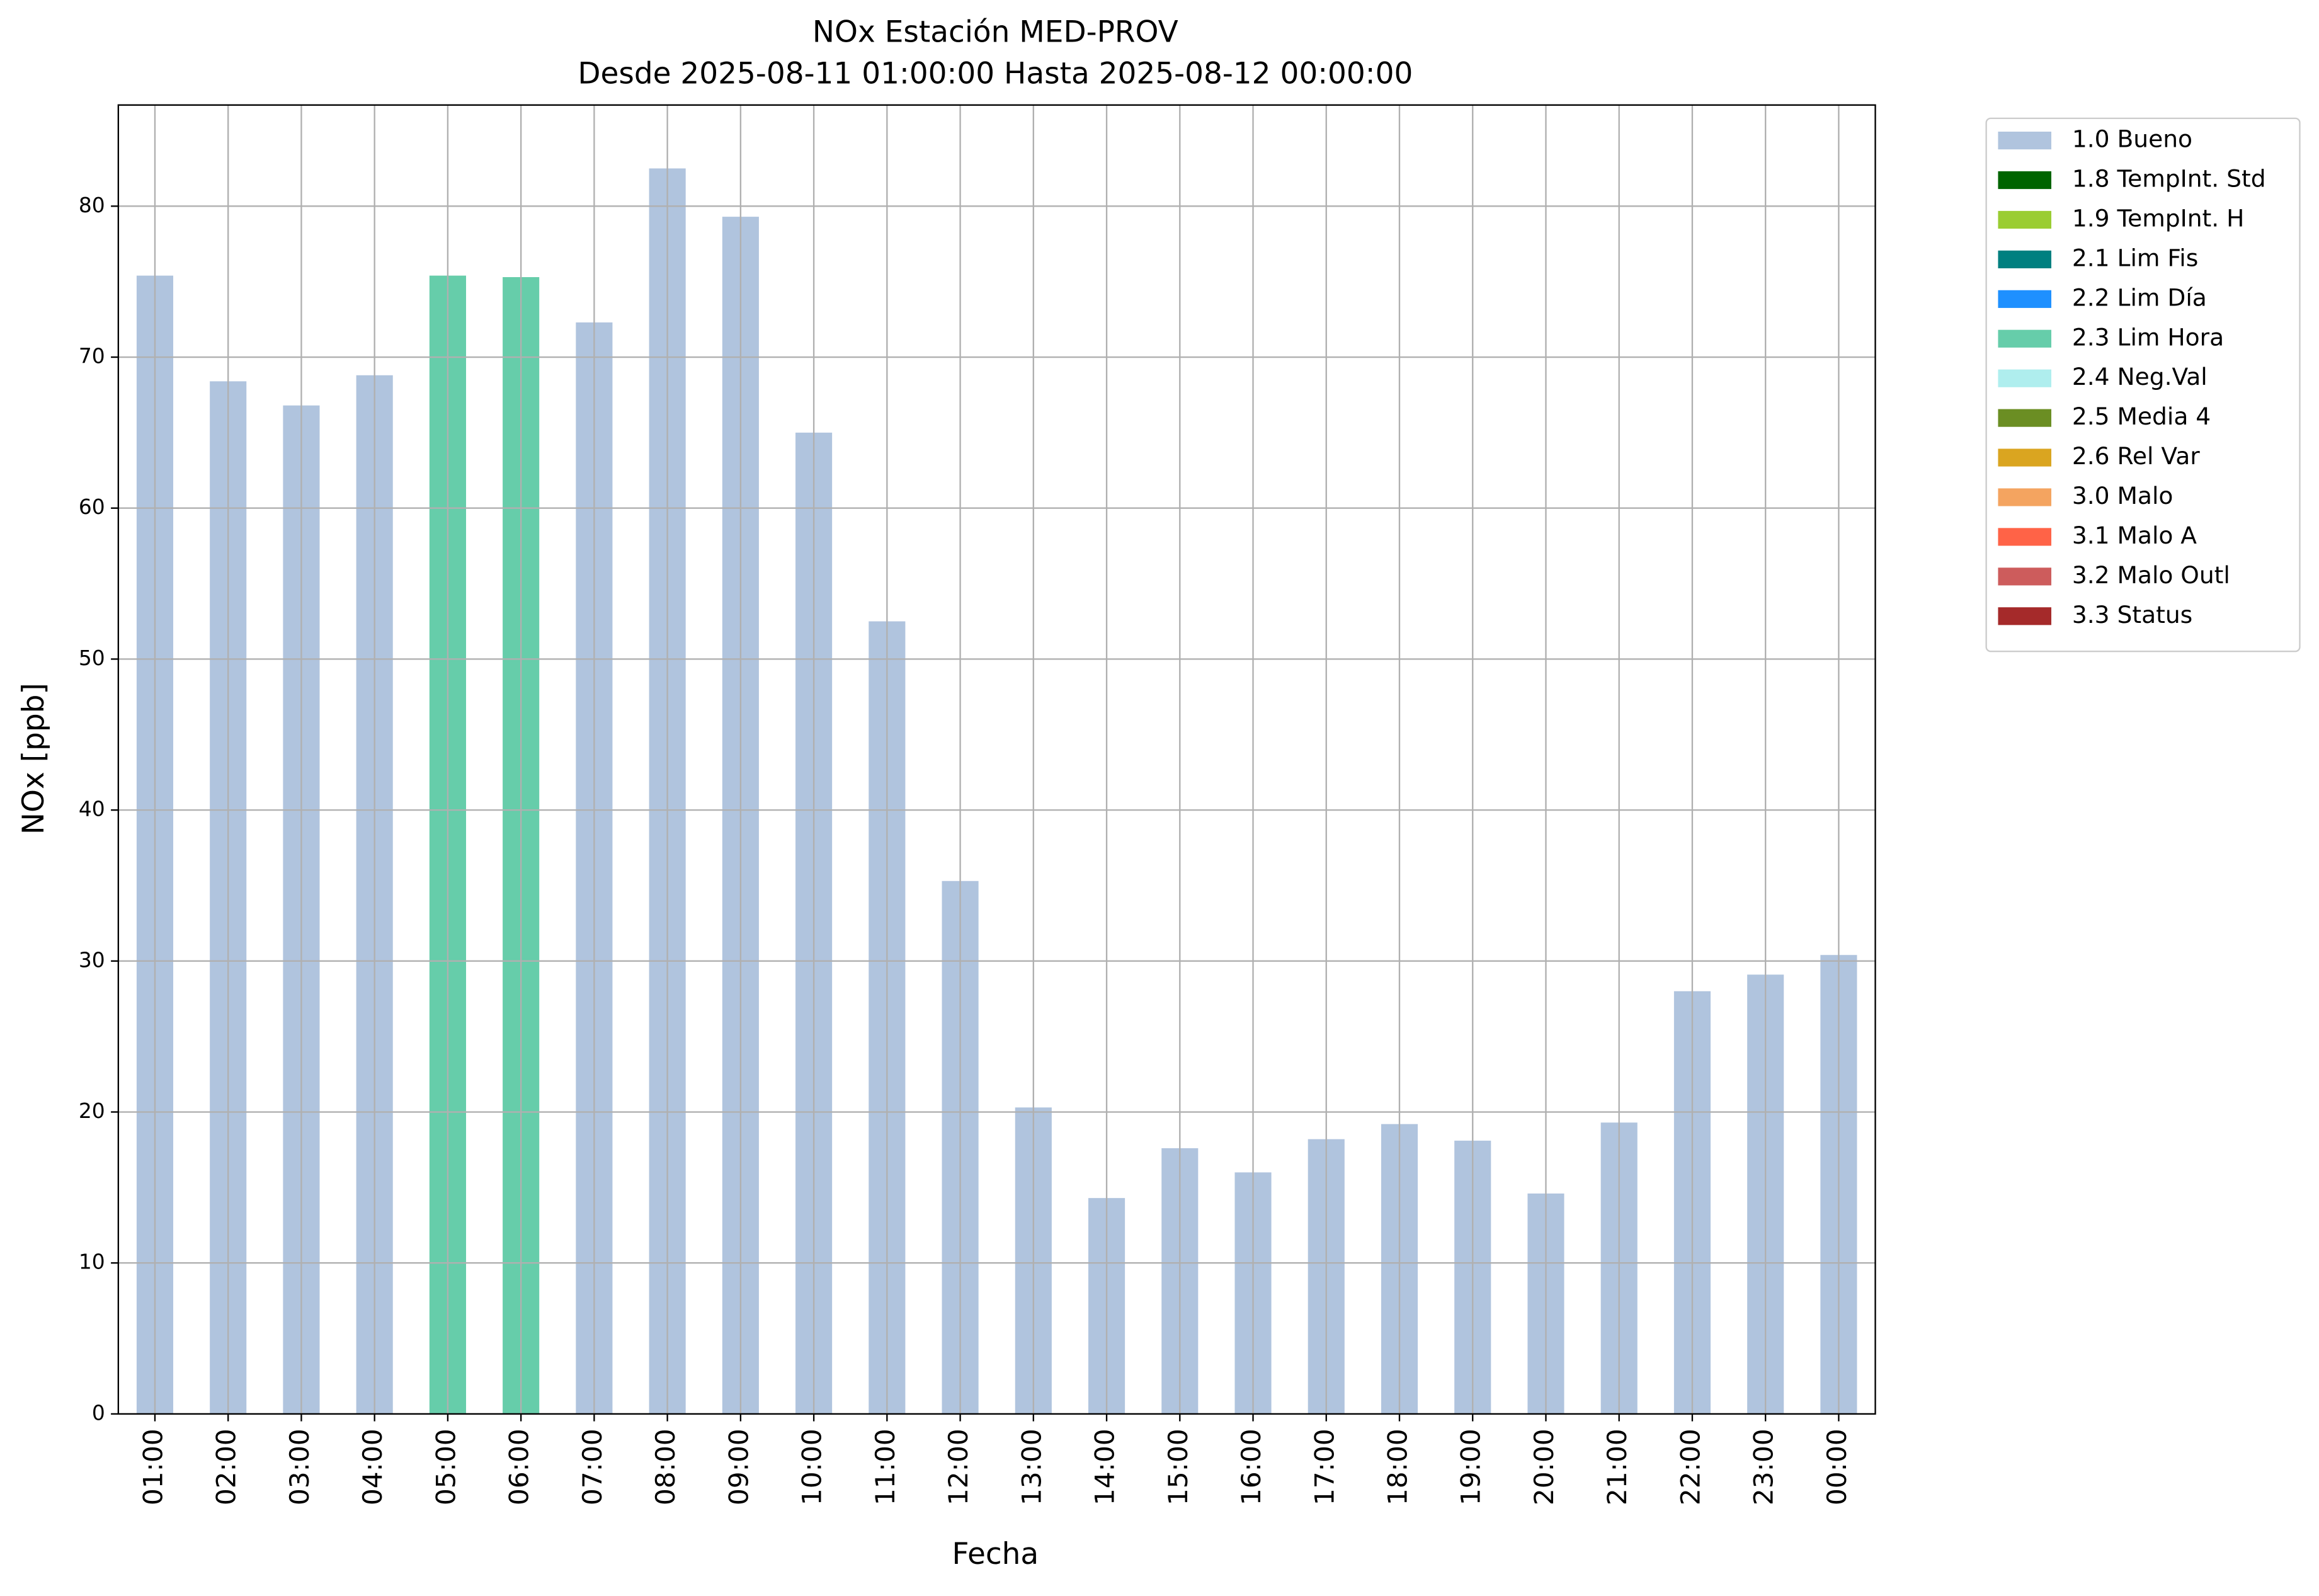 This screenshot has height=1596, width=2319. What do you see at coordinates (2134, 535) in the screenshot?
I see `legend-label: 3.1 Malo A` at bounding box center [2134, 535].